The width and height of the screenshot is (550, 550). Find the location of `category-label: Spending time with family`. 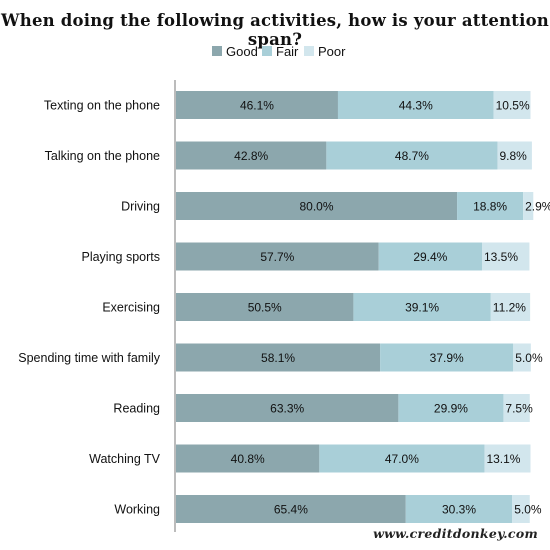

category-label: Spending time with family is located at coordinates (89, 358).